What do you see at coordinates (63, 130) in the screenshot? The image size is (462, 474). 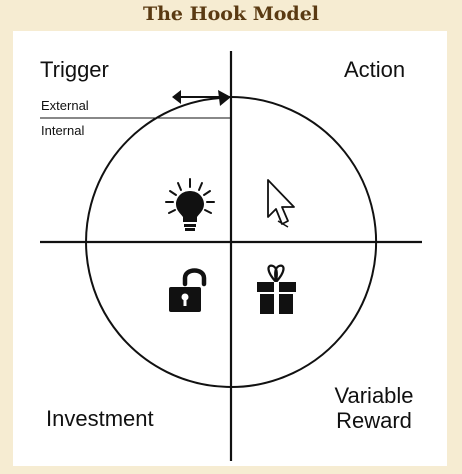 I see `trigger-type-internal: Internal` at bounding box center [63, 130].